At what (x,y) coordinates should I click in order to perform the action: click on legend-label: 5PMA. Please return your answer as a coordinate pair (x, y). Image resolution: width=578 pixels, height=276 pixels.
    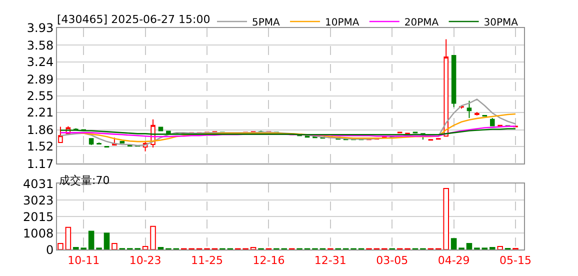
    Looking at the image, I should click on (266, 22).